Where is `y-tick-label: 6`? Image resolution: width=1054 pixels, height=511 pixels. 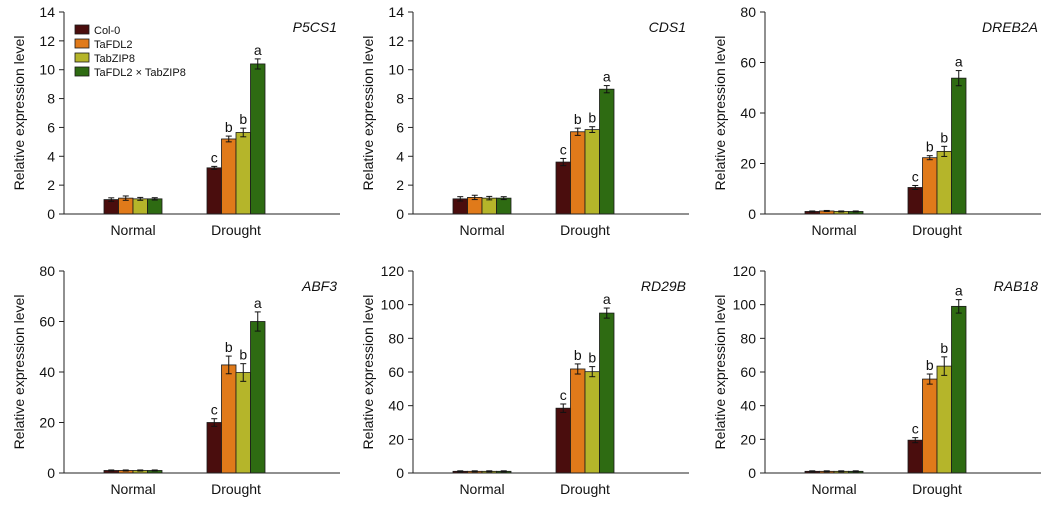 y-tick-label: 6 is located at coordinates (51, 127).